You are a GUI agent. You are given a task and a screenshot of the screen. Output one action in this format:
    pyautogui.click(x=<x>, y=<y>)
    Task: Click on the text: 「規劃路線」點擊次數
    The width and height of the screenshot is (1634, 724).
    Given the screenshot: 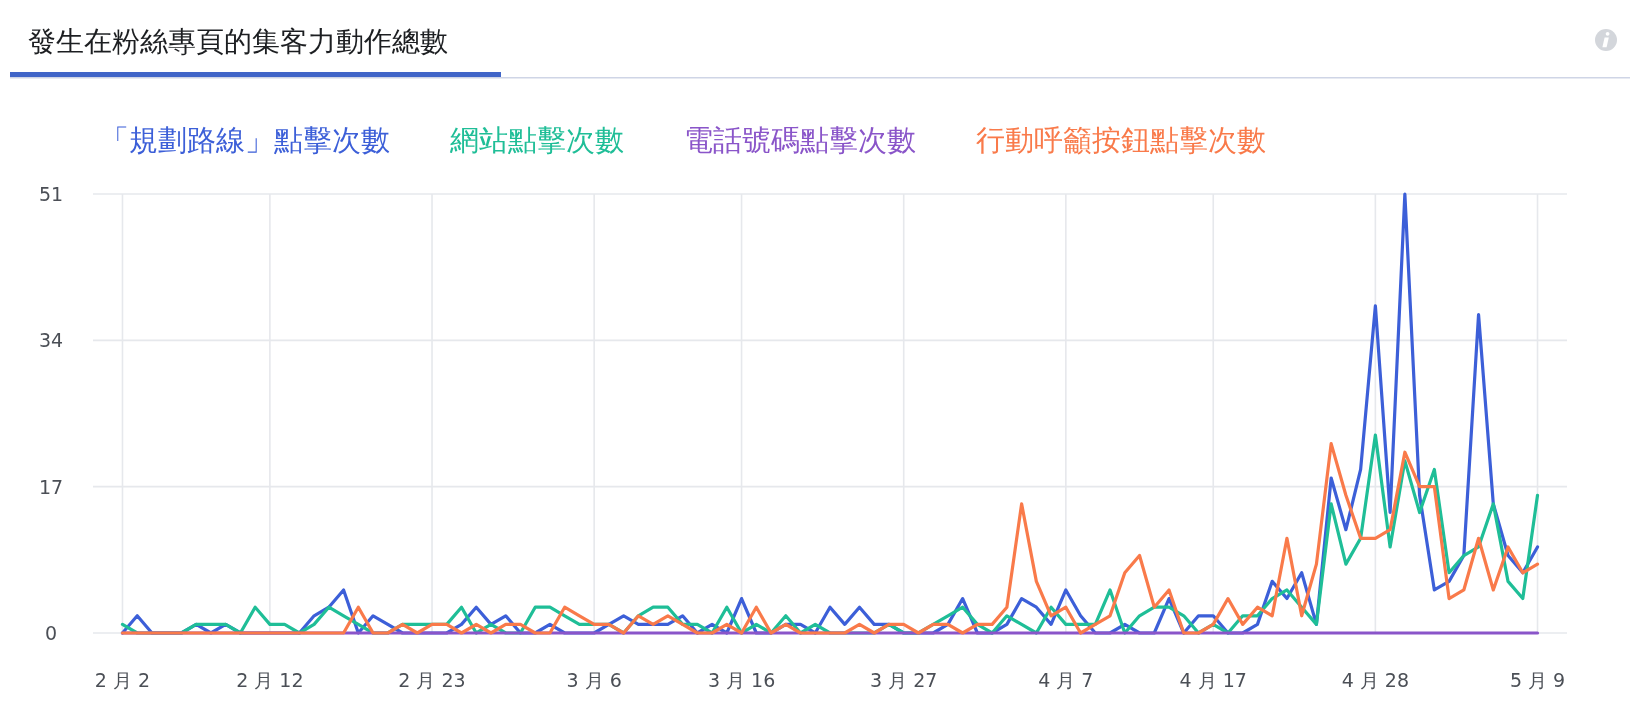 What is the action you would take?
    pyautogui.click(x=245, y=140)
    